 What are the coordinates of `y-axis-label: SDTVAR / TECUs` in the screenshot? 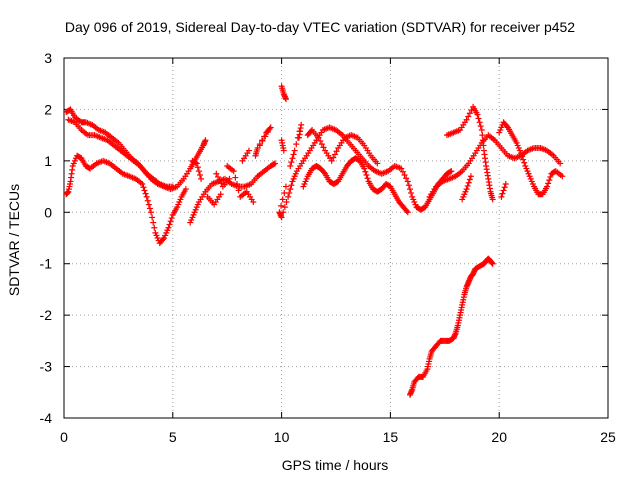 It's located at (14, 240).